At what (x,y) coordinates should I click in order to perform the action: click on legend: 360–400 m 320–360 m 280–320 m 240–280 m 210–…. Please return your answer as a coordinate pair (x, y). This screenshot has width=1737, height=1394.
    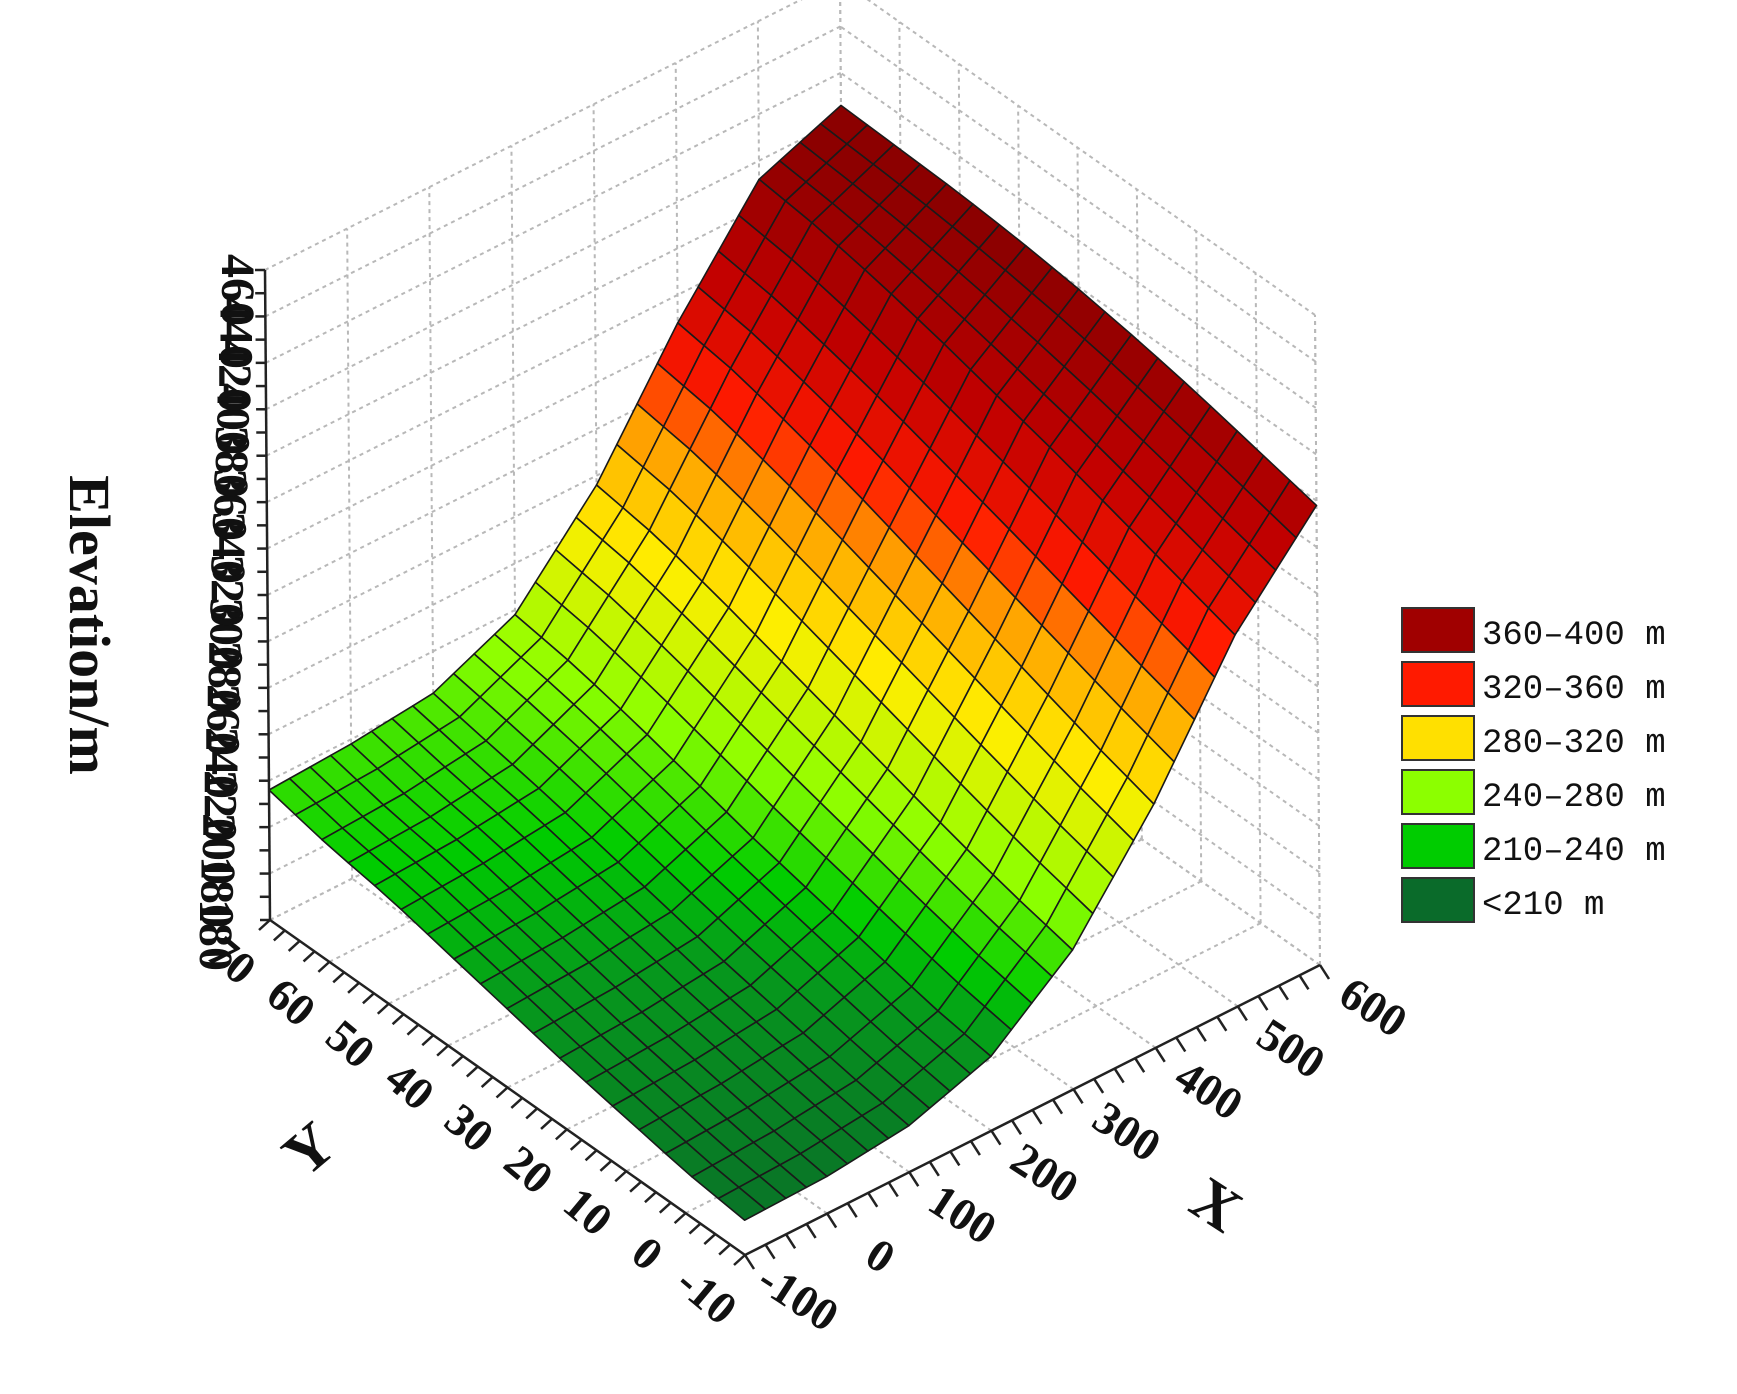
    Looking at the image, I should click on (1533, 766).